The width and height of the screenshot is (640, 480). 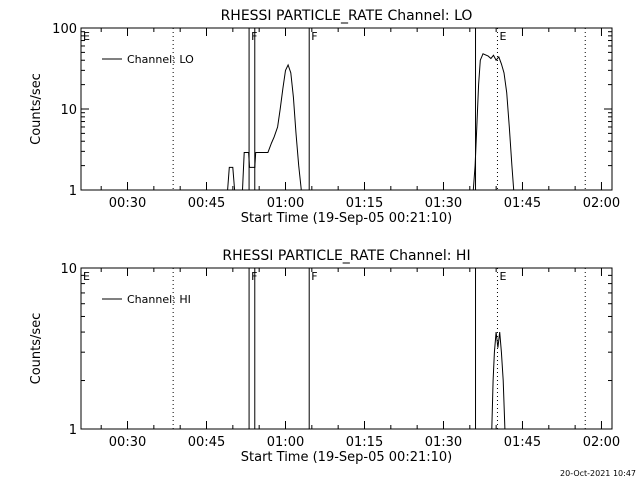 I want to click on chart-title: RHESSI PARTICLE_RATE Channel: LO, so click(x=347, y=16).